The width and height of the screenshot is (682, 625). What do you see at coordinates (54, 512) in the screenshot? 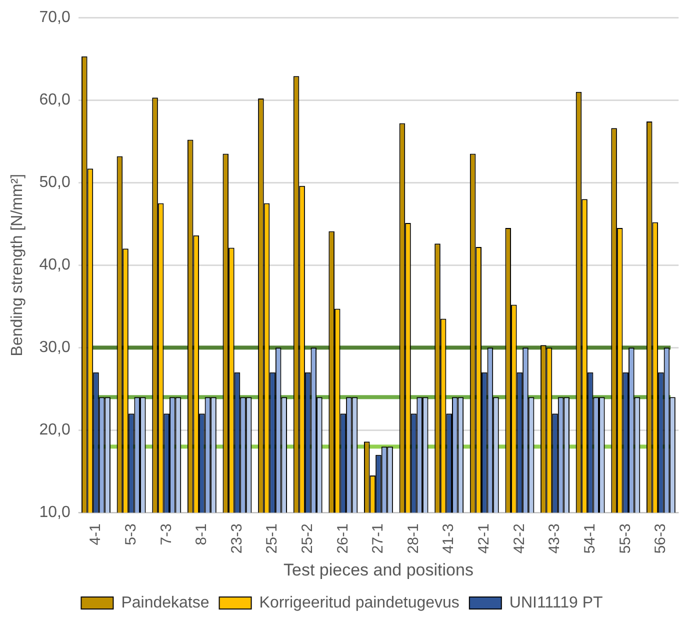
I see `y-tick-label: 10,0` at bounding box center [54, 512].